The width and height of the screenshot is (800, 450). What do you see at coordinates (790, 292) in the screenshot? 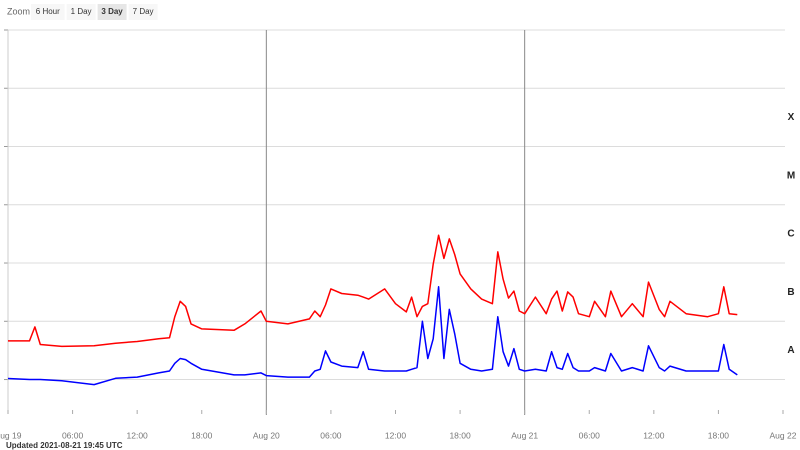
I see `class-label: B` at bounding box center [790, 292].